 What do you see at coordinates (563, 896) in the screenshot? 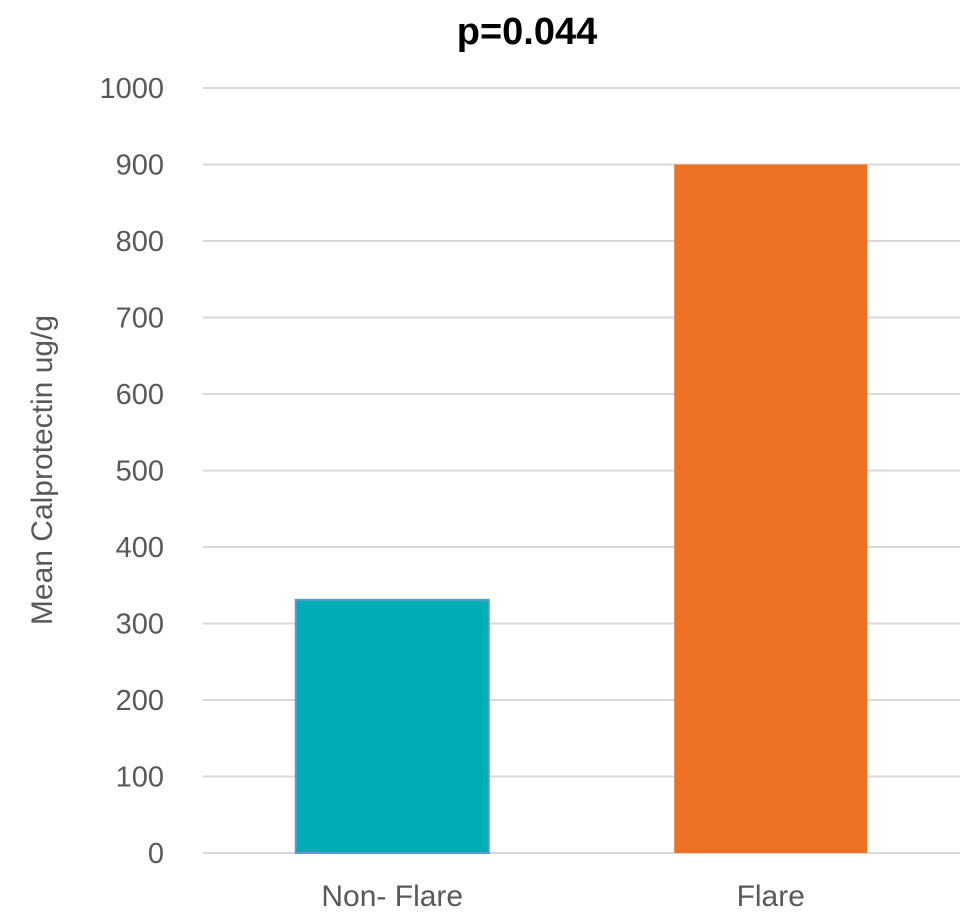
I see `x-axis-categories: Non- Flare Flare` at bounding box center [563, 896].